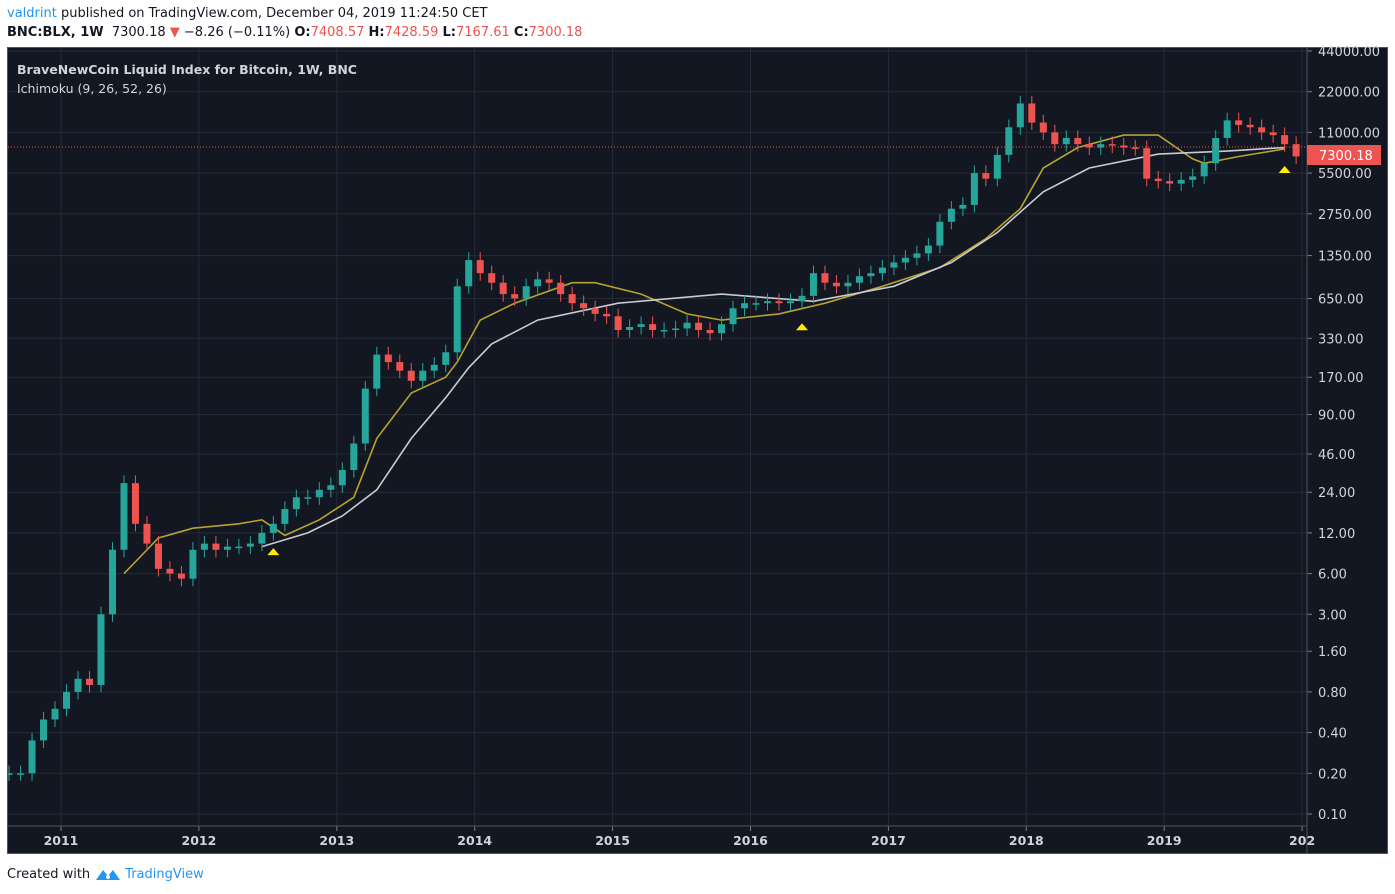 Image resolution: width=1395 pixels, height=894 pixels. What do you see at coordinates (612, 840) in the screenshot?
I see `x-tick-label: 2015` at bounding box center [612, 840].